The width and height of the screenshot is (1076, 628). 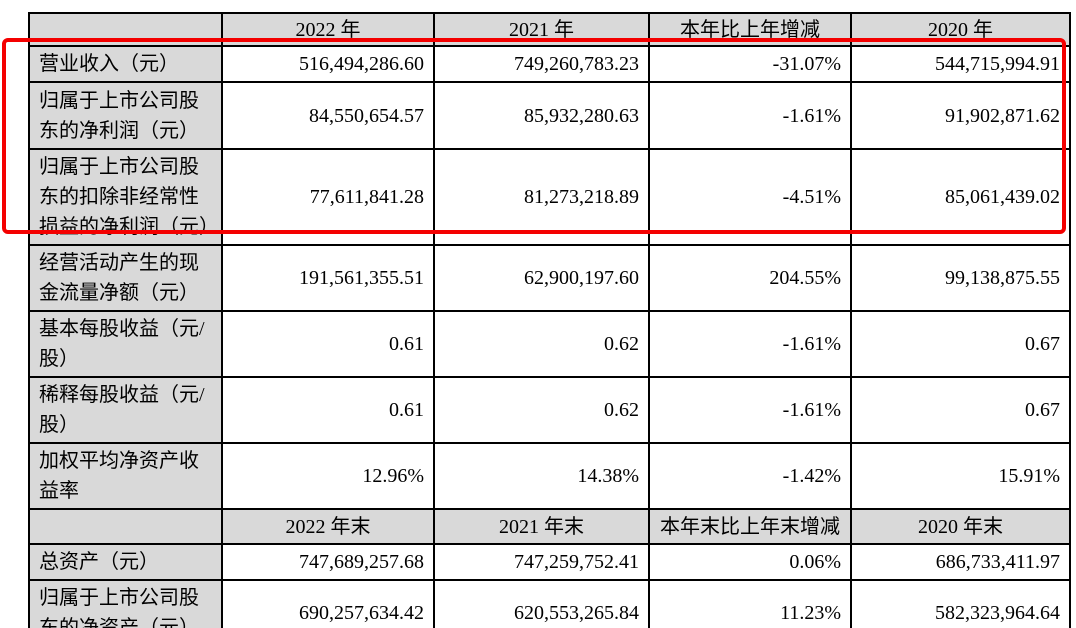 I want to click on table-row-basic-eps: 基本每股收益（元/股） 0.61 0.62 -1.61% 0.67, so click(x=549, y=344).